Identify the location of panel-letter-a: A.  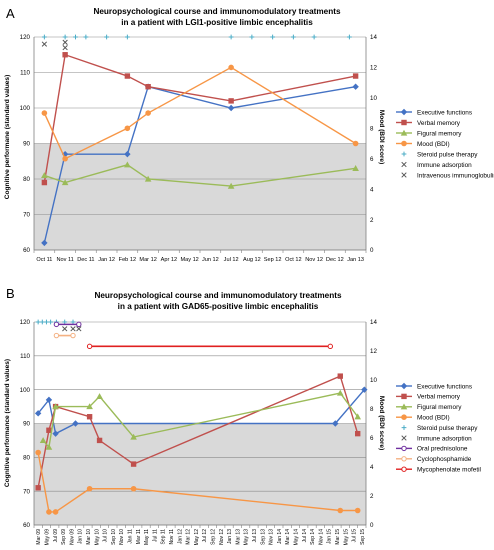
(10, 13).